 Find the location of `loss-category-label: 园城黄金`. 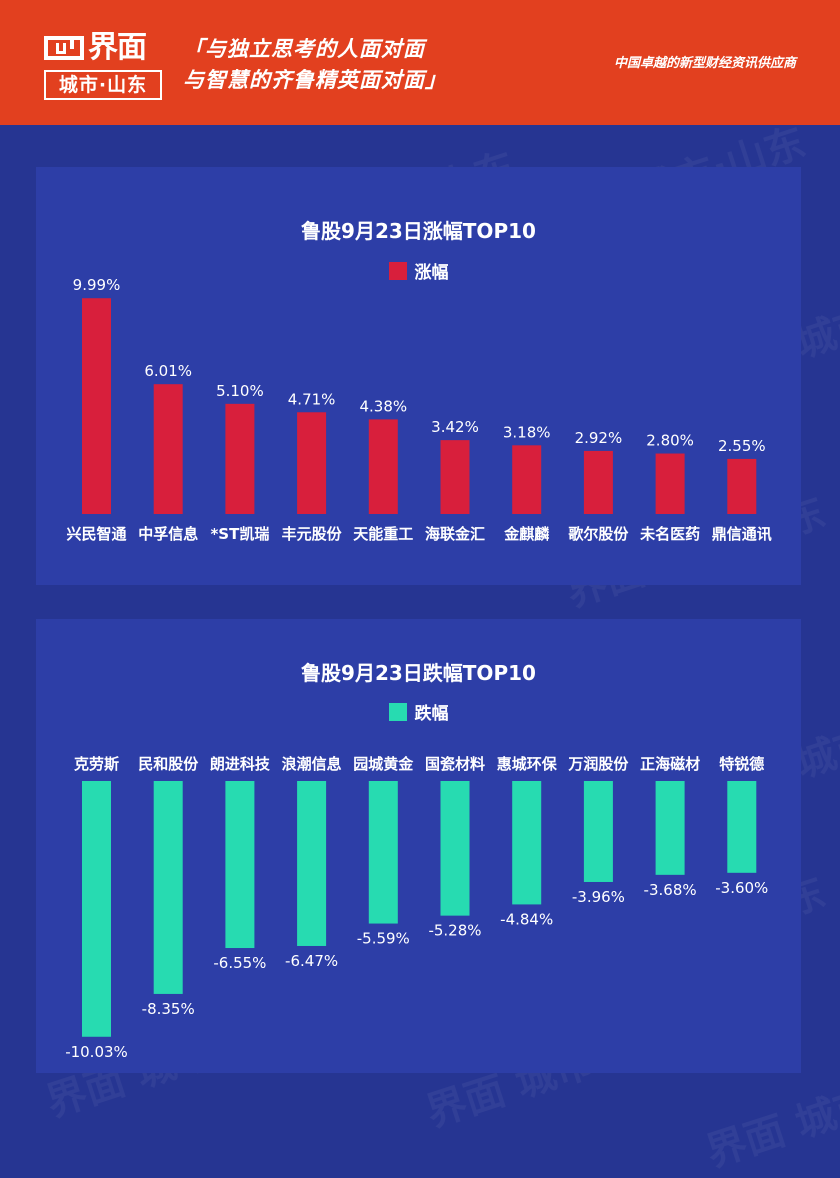

loss-category-label: 园城黄金 is located at coordinates (383, 764).